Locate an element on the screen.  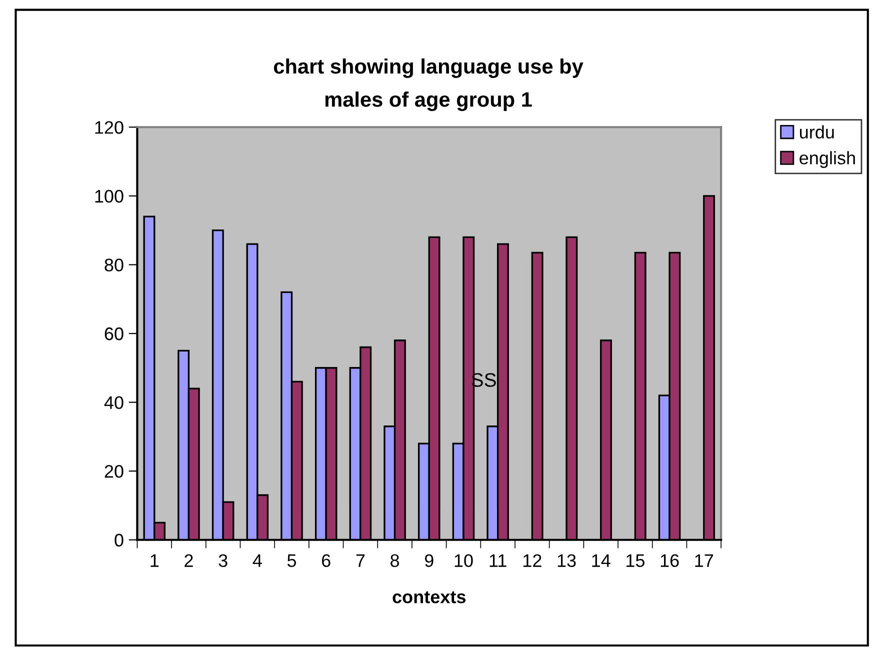
x-tick-label: 15 is located at coordinates (635, 561).